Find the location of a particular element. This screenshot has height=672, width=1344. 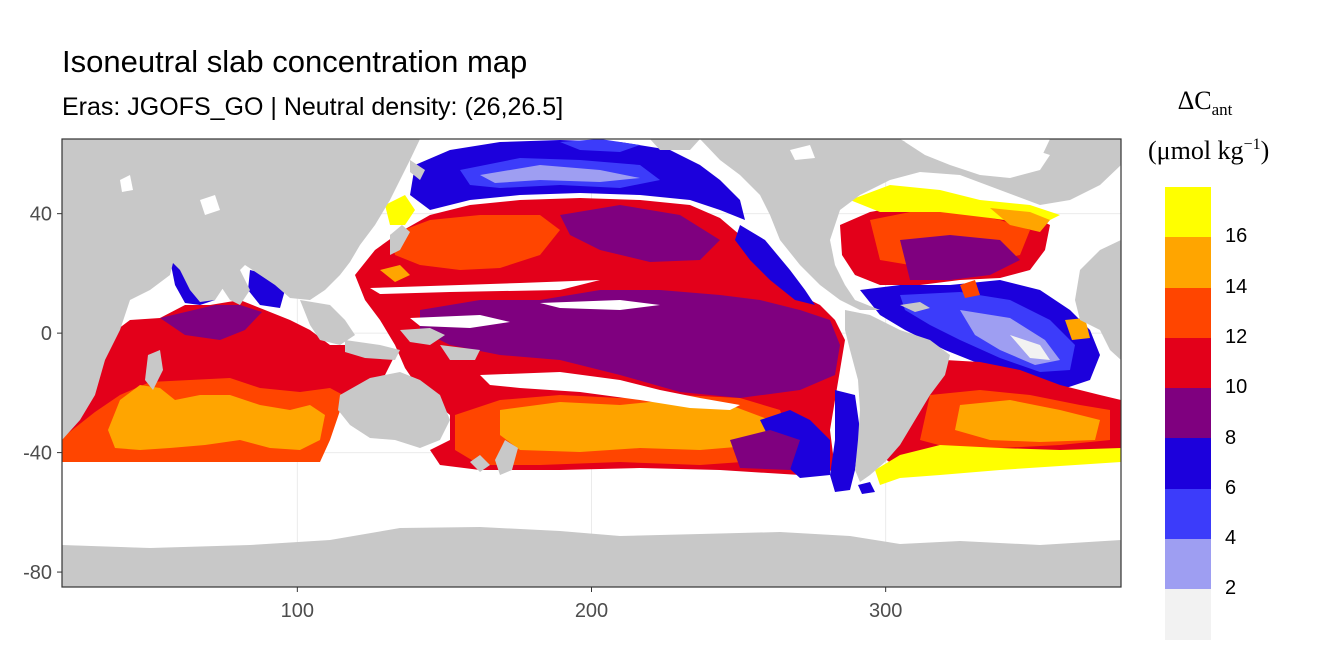

y-tick-label: -80 is located at coordinates (37, 573).